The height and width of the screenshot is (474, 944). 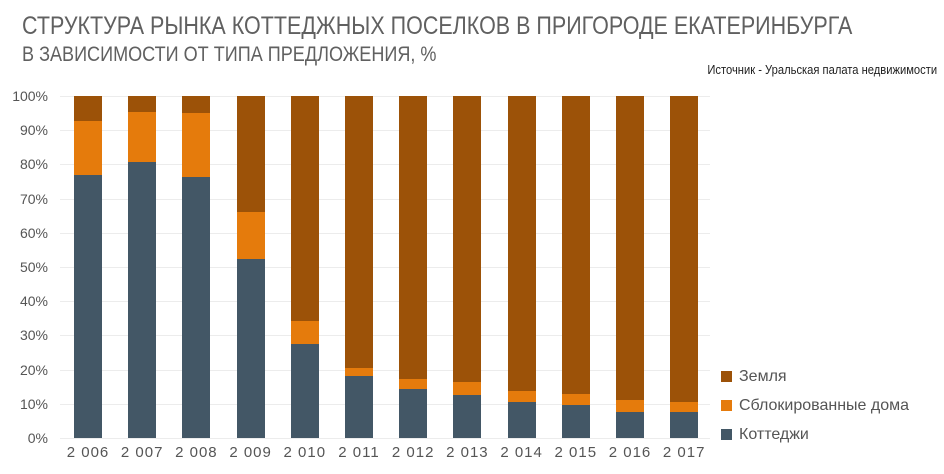 What do you see at coordinates (37, 438) in the screenshot?
I see `y-tick-label: 0%` at bounding box center [37, 438].